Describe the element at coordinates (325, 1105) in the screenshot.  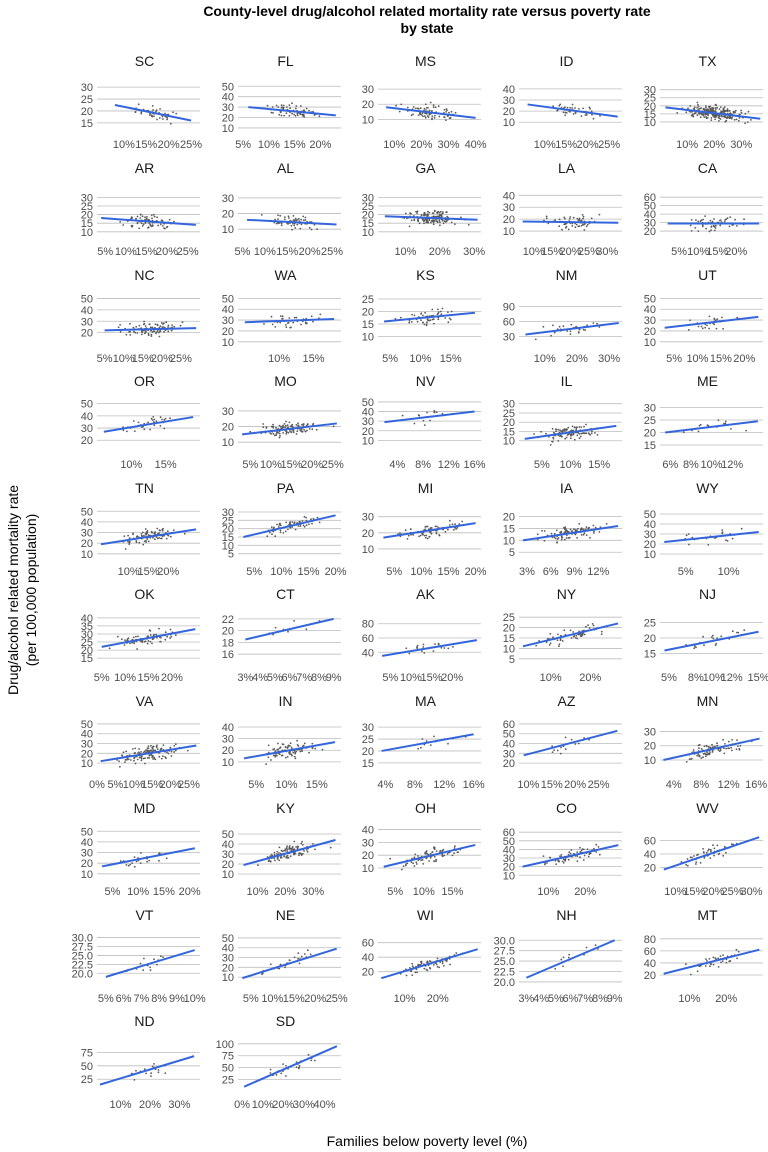
I see `x-tick-label: 40%` at that location.